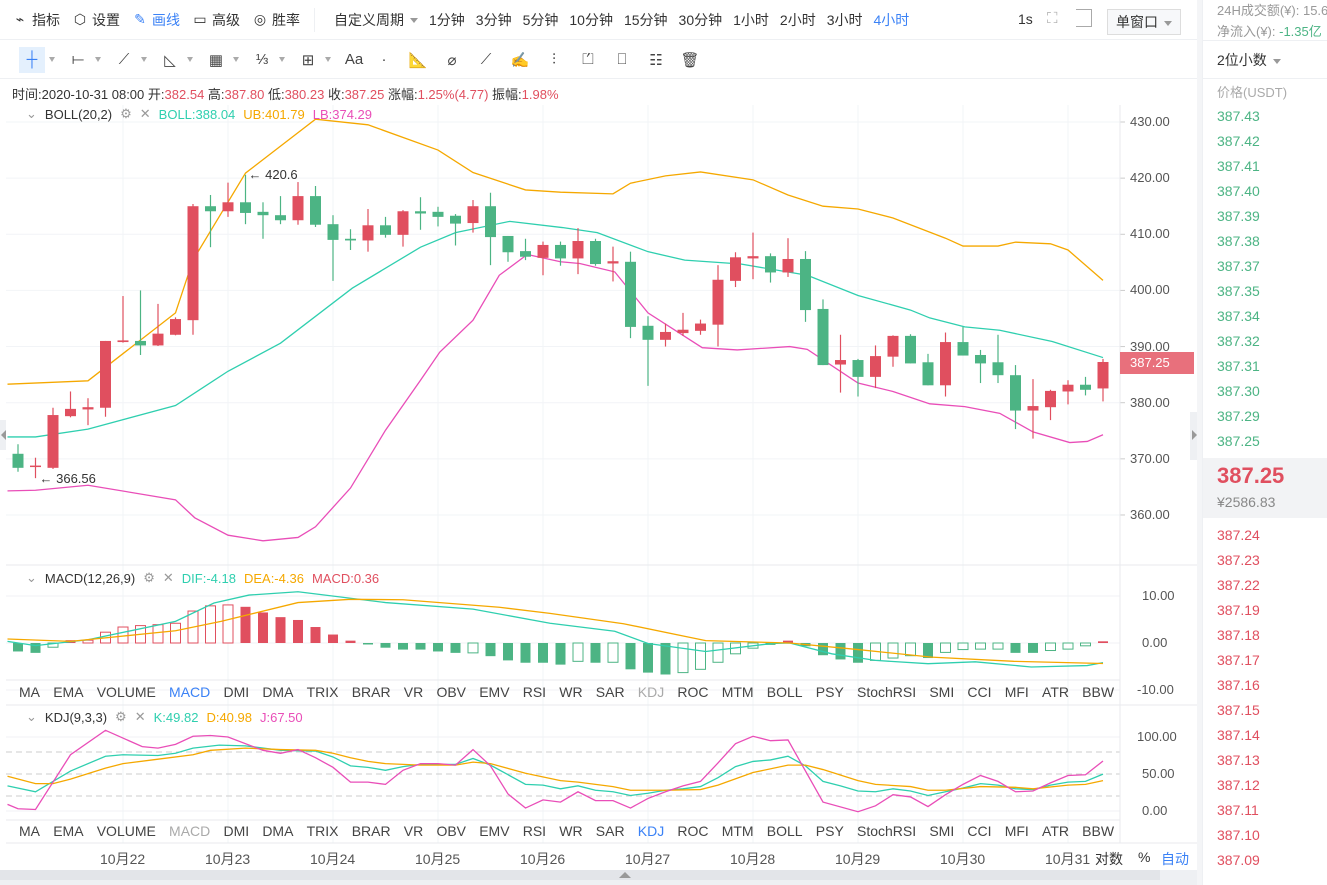 The height and width of the screenshot is (885, 1327). I want to click on period-7: 2小时, so click(797, 19).